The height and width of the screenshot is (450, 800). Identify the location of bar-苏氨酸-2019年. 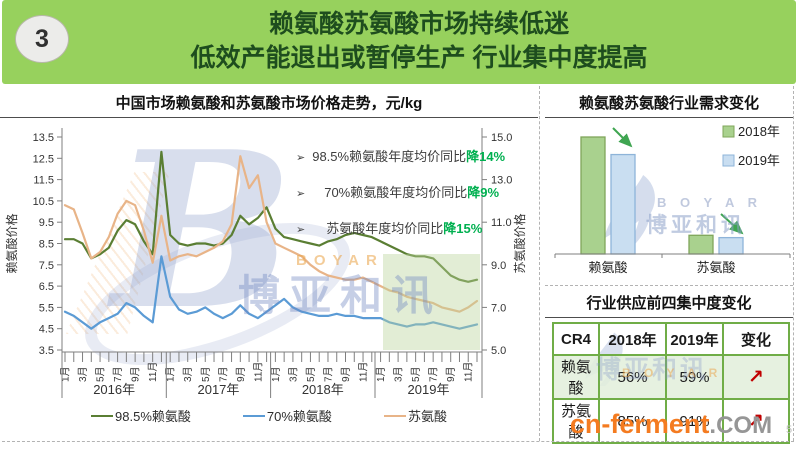
(731, 245).